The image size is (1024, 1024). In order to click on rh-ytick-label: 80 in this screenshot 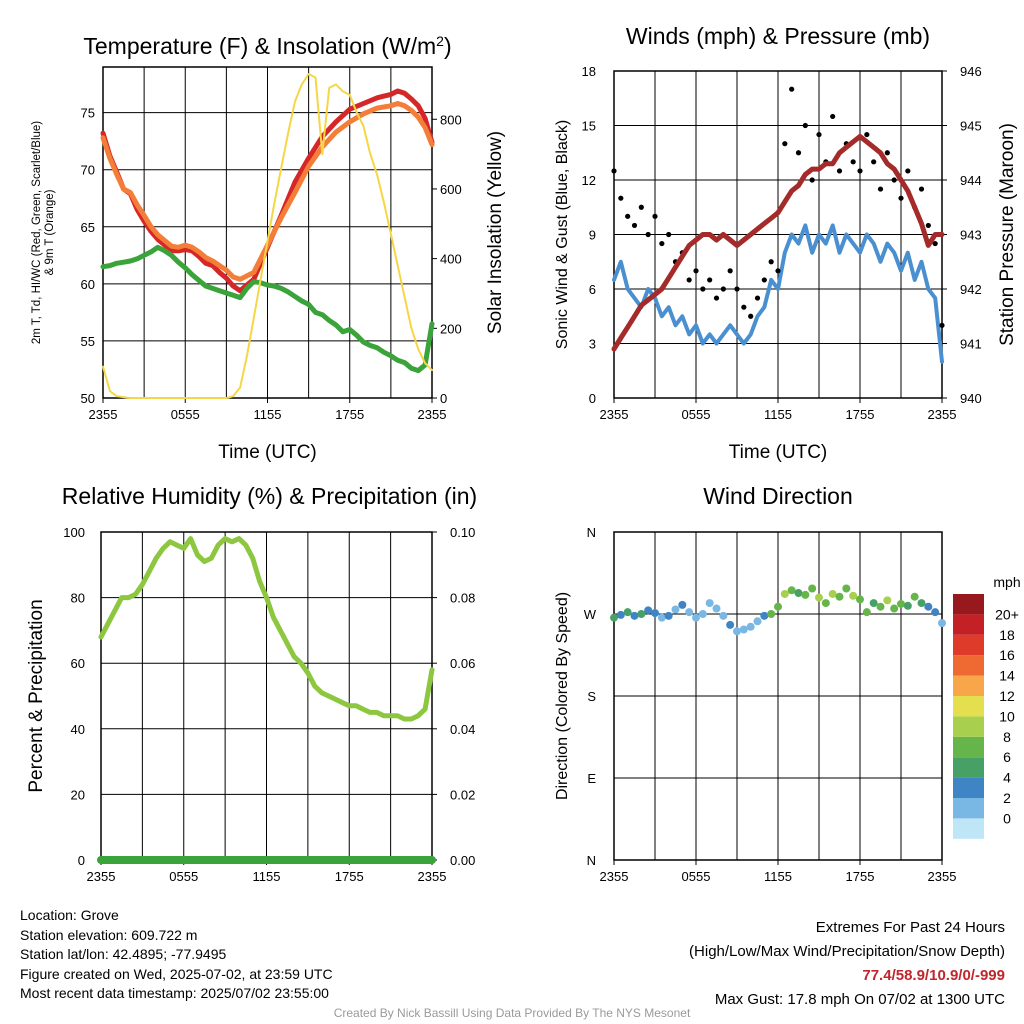, I will do `click(78, 598)`.